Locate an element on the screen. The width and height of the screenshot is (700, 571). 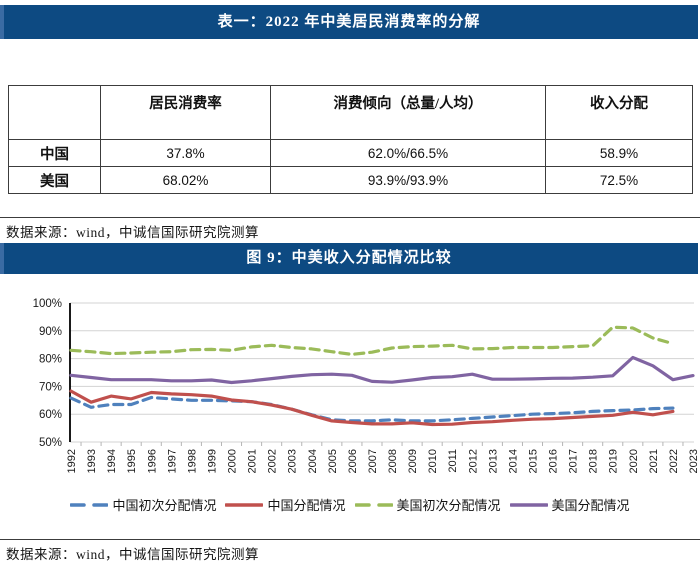
chart-legend: 中国初次分配情况 中国分配情况 美国初次分配情况 美国分配情况 is located at coordinates (350, 504).